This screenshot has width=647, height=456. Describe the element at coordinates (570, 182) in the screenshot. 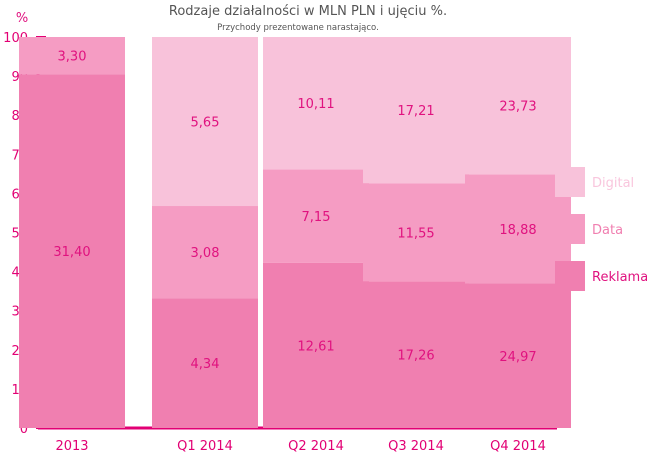

I see `legend-swatch-digital` at that location.